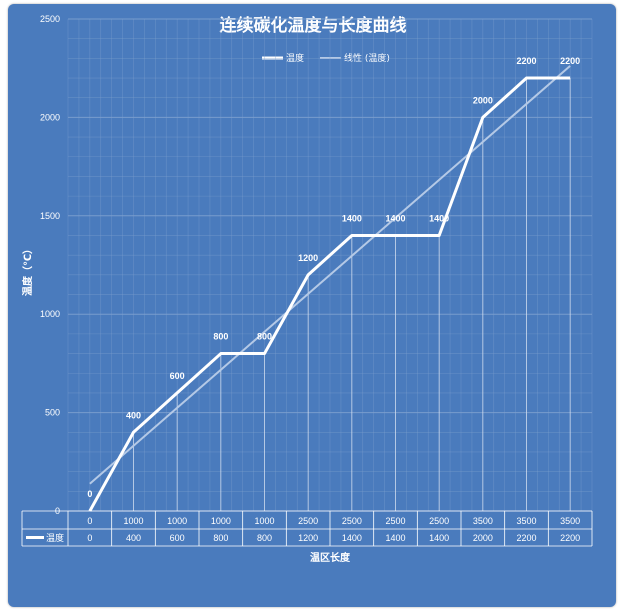 The height and width of the screenshot is (609, 618). I want to click on y-tick-label: 2500, so click(50, 19).